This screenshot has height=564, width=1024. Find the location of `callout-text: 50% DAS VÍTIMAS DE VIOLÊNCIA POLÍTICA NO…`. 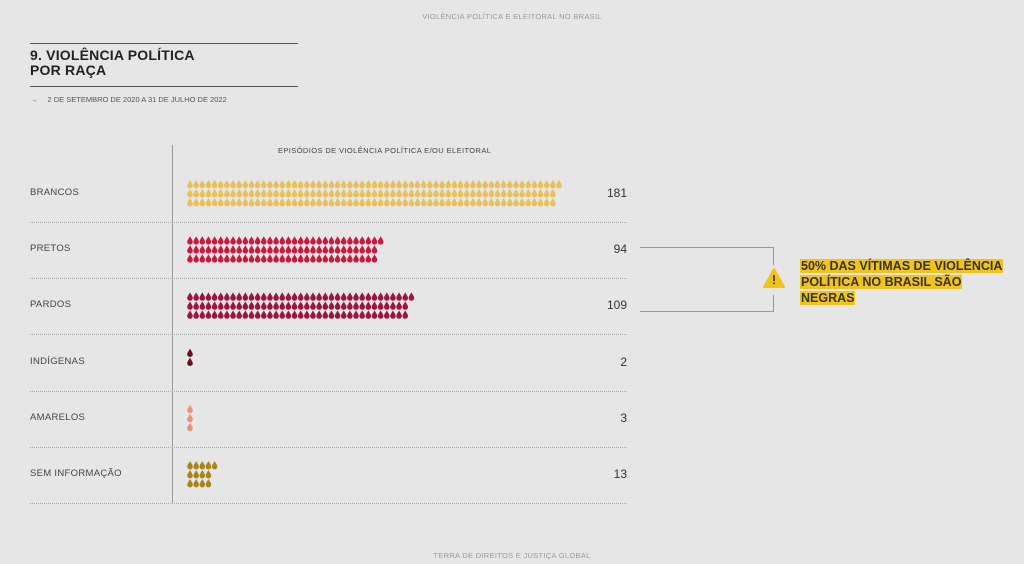

callout-text: 50% DAS VÍTIMAS DE VIOLÊNCIA POLÍTICA NO… is located at coordinates (907, 282).